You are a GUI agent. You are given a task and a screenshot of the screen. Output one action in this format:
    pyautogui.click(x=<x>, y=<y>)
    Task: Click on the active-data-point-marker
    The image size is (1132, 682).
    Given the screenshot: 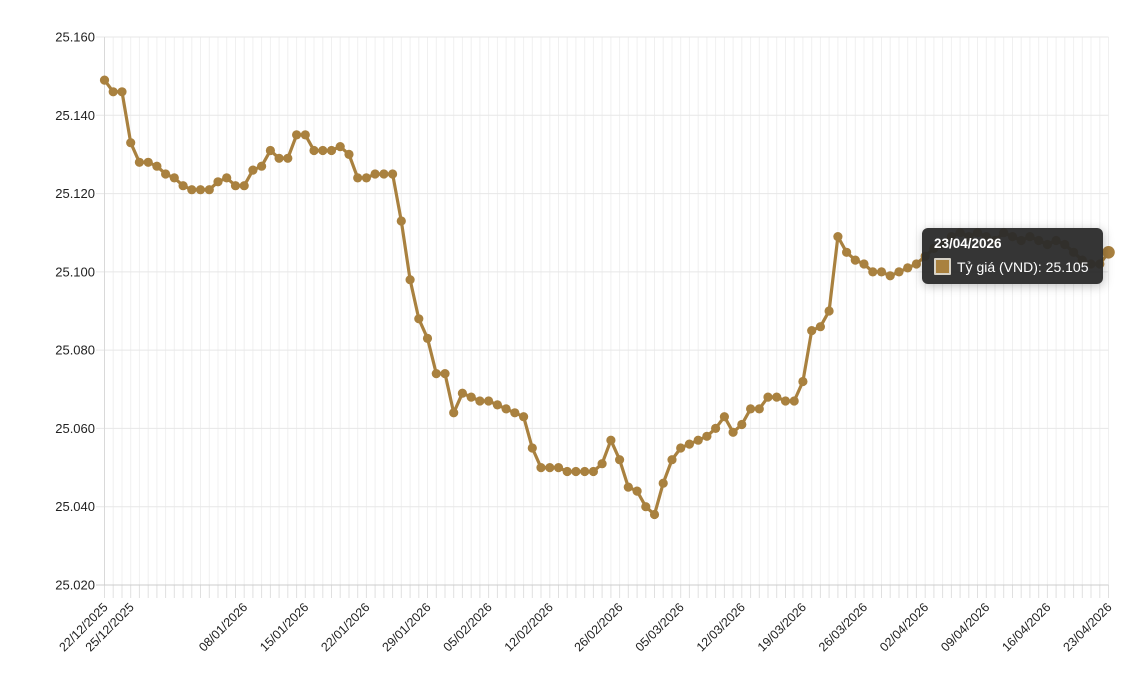 What is the action you would take?
    pyautogui.click(x=1108, y=252)
    